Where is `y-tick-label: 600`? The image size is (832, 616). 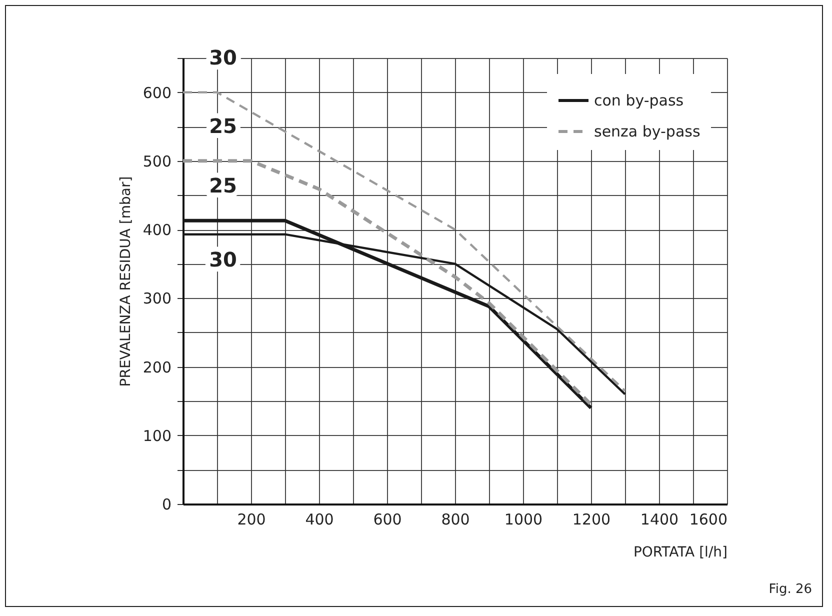 y-tick-label: 600 is located at coordinates (157, 93).